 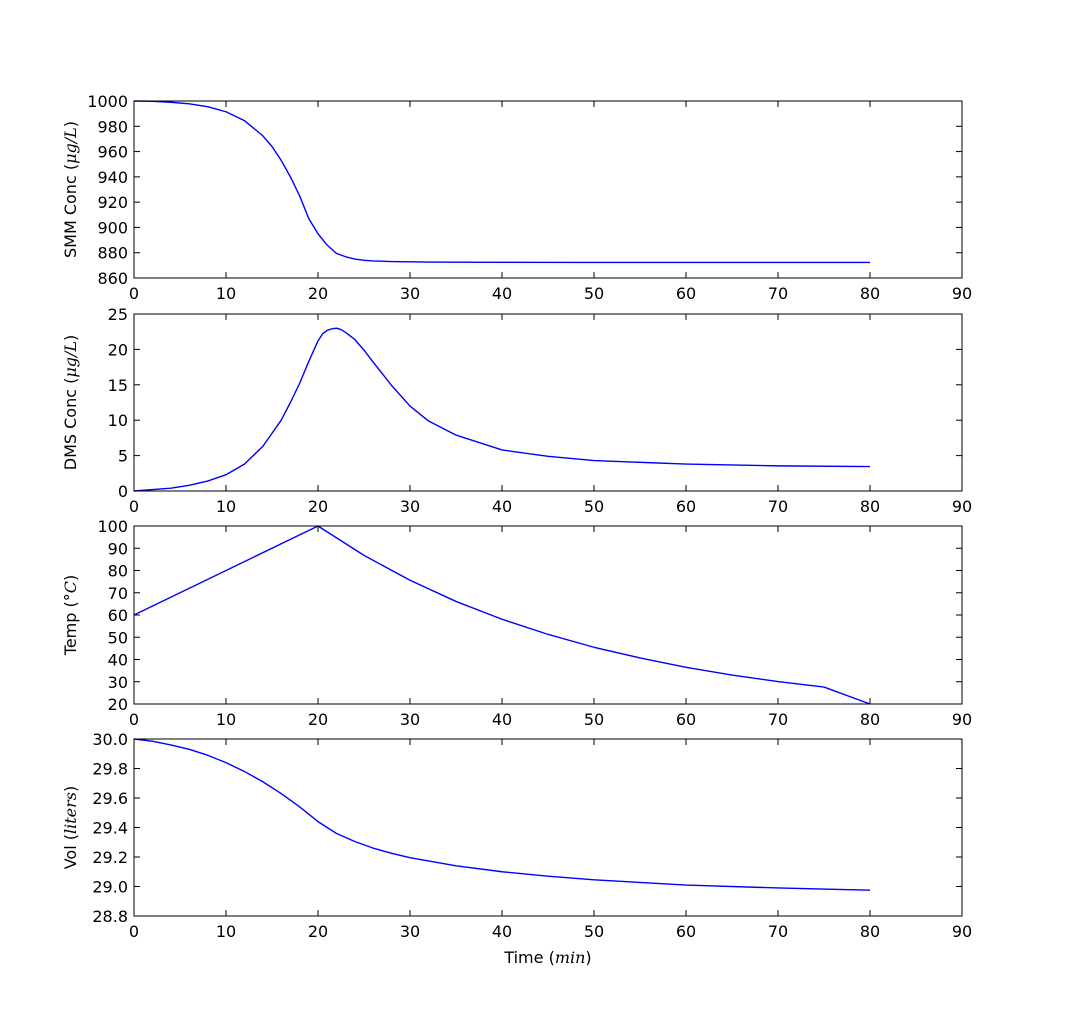 I want to click on y-axis-label-text: SMM Conc, so click(x=70, y=216).